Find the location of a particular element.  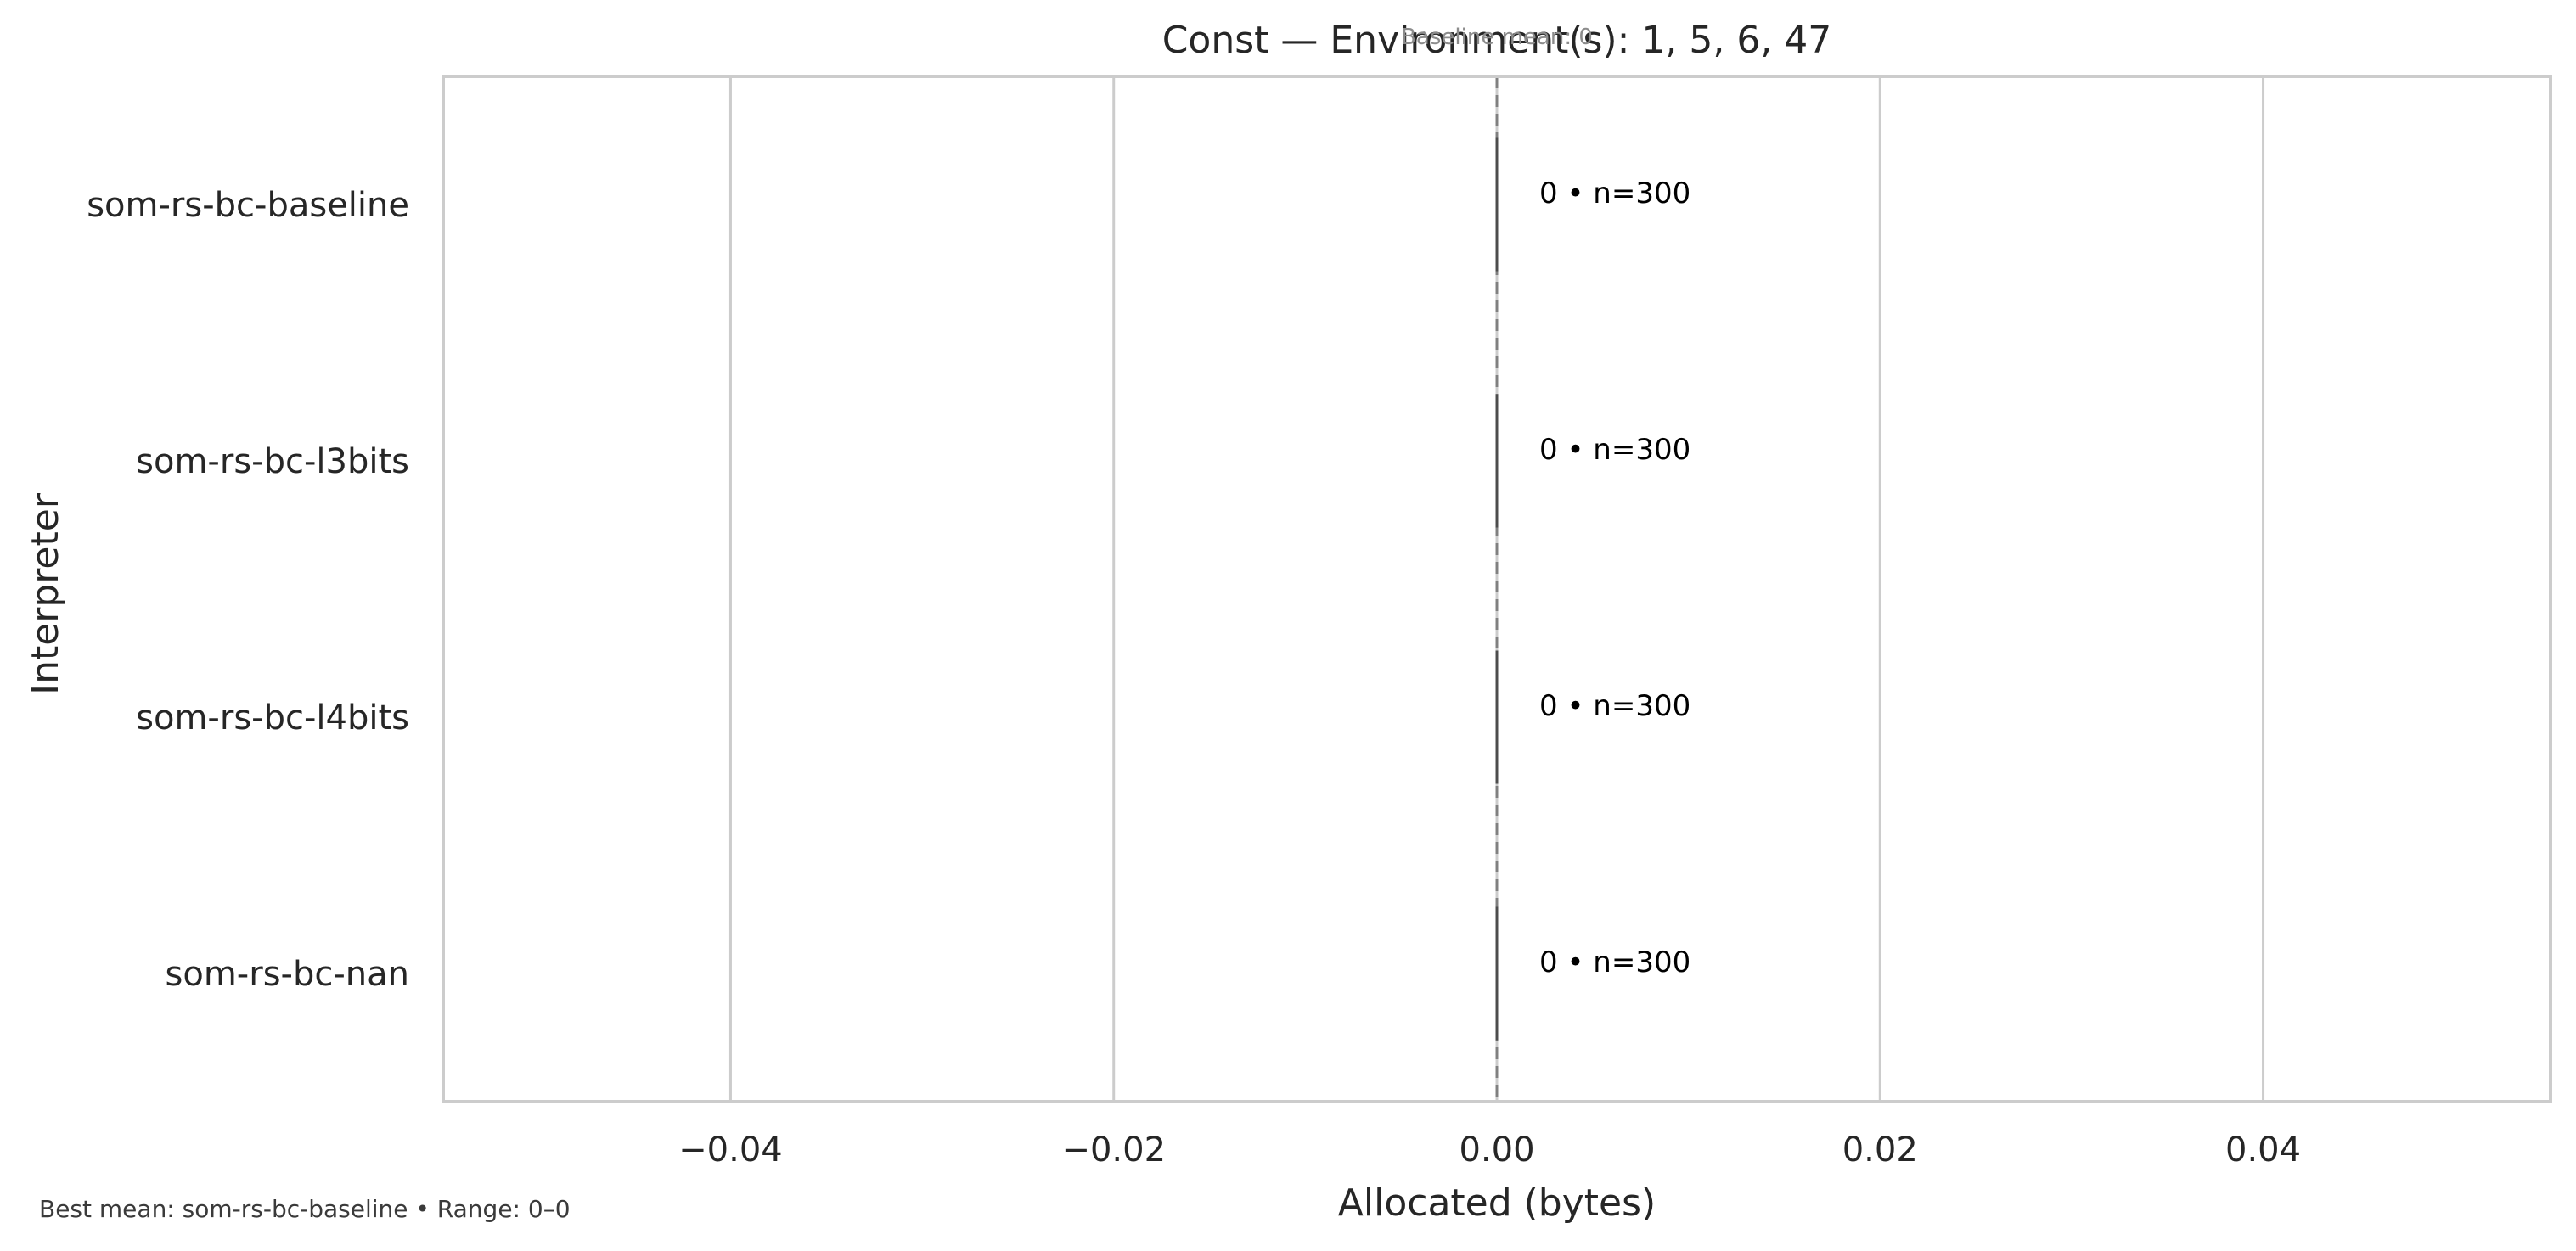

chart-title: Const — Environment(s): 1, 5, 6, 47 is located at coordinates (1497, 41).